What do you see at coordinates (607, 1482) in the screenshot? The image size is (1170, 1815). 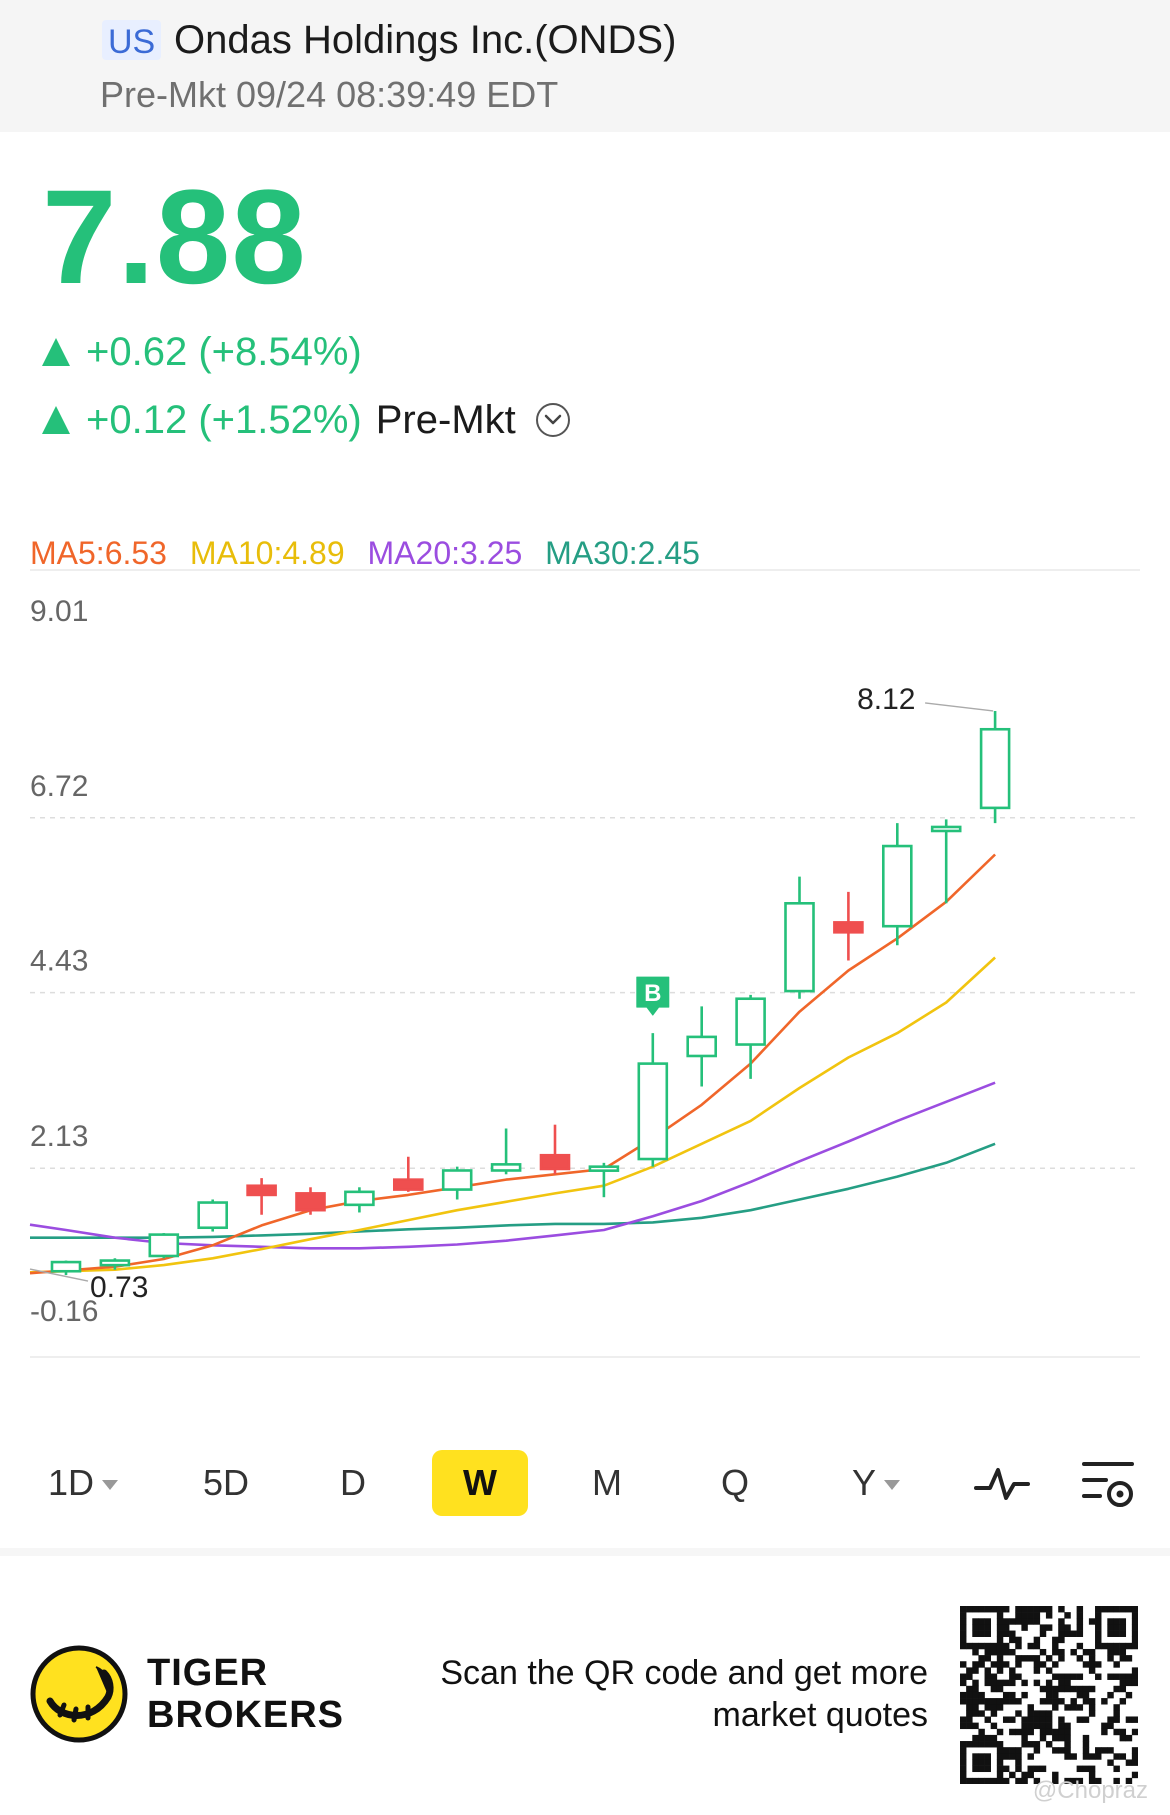 I see `period-m: M` at bounding box center [607, 1482].